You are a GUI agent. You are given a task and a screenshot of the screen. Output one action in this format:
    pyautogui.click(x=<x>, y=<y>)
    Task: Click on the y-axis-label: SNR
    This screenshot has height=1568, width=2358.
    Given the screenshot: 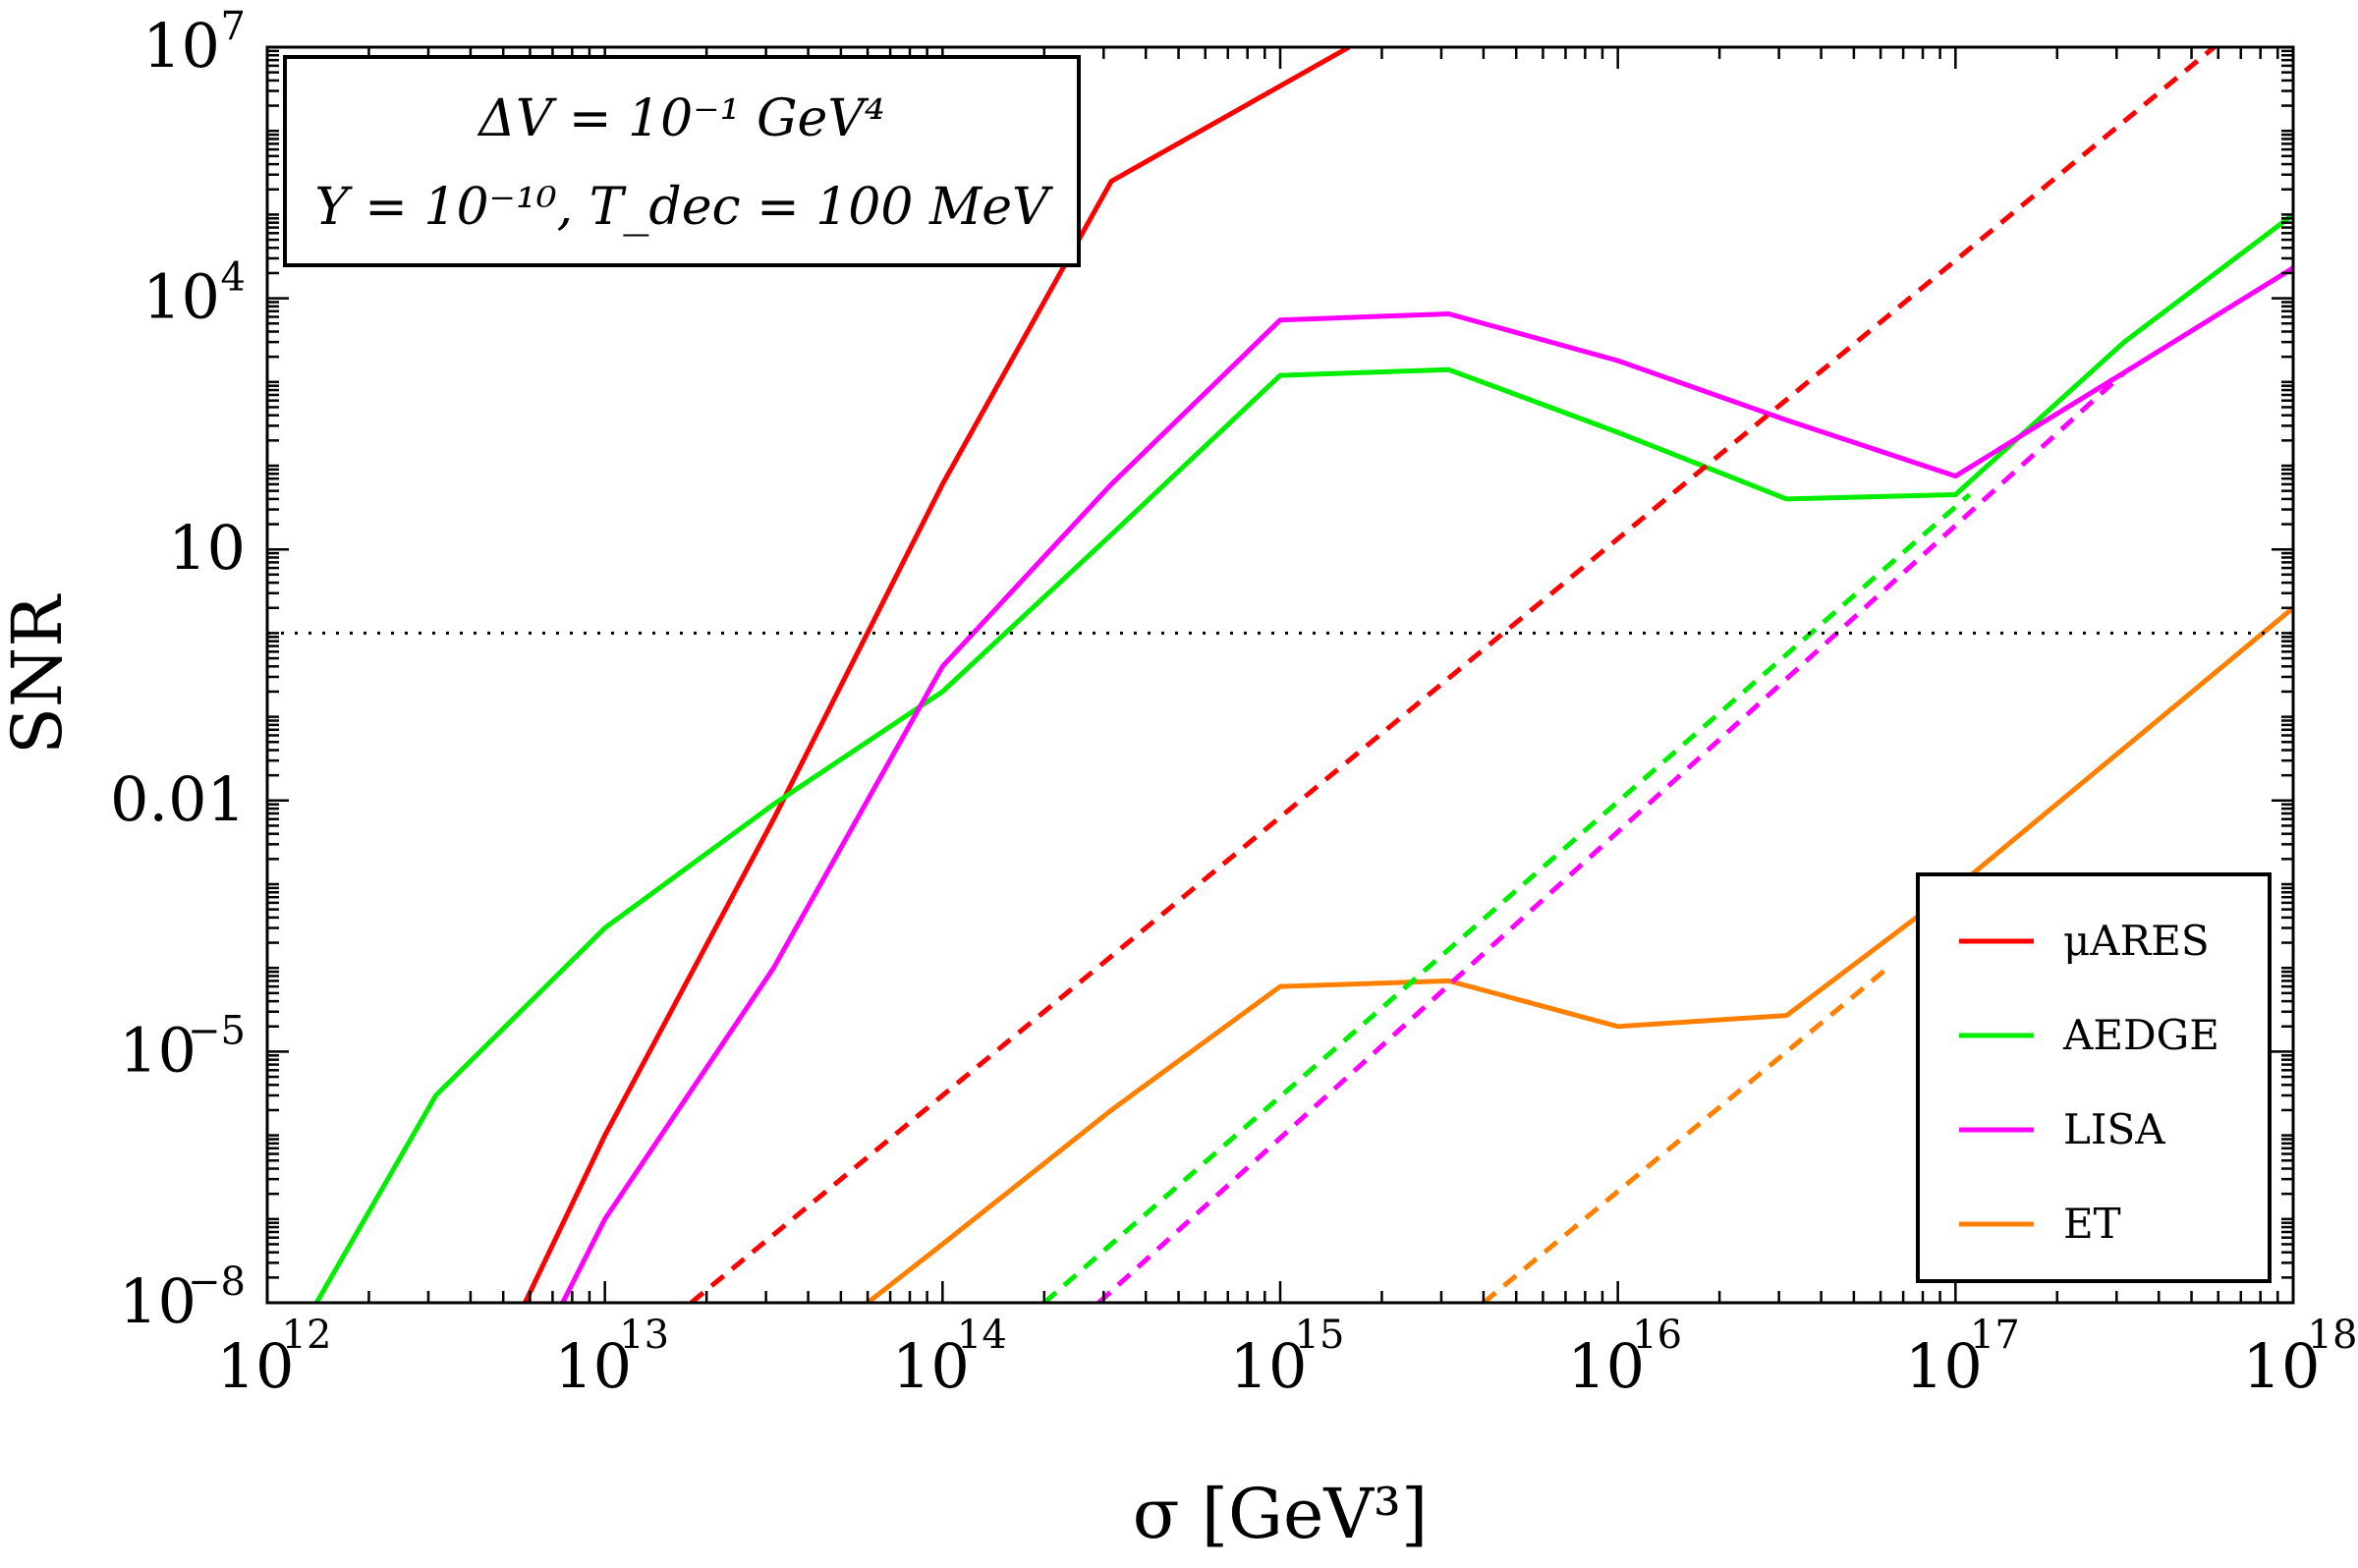 What is the action you would take?
    pyautogui.click(x=39, y=674)
    